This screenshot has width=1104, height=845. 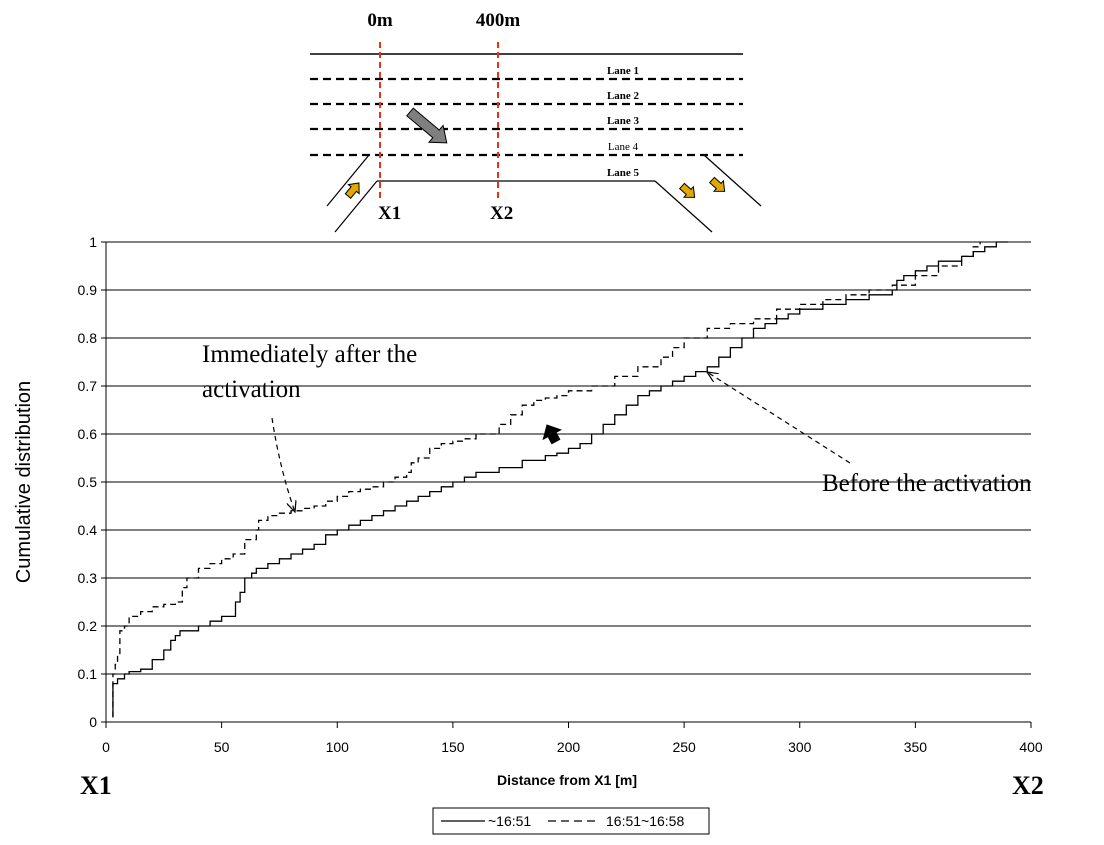 I want to click on y-tick-labels: 0 0.1 0.2 0.3 0.4 0.5 0.6 0.7 0.8 0.9 1, so click(x=88, y=482).